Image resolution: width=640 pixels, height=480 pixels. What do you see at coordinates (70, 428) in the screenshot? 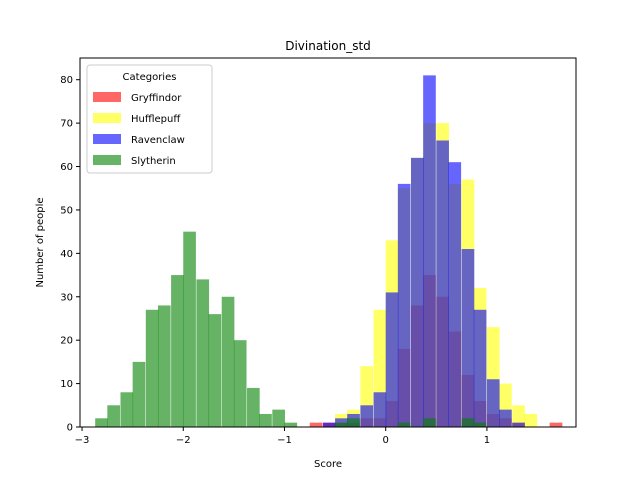
I see `y-tick-label: 0` at bounding box center [70, 428].